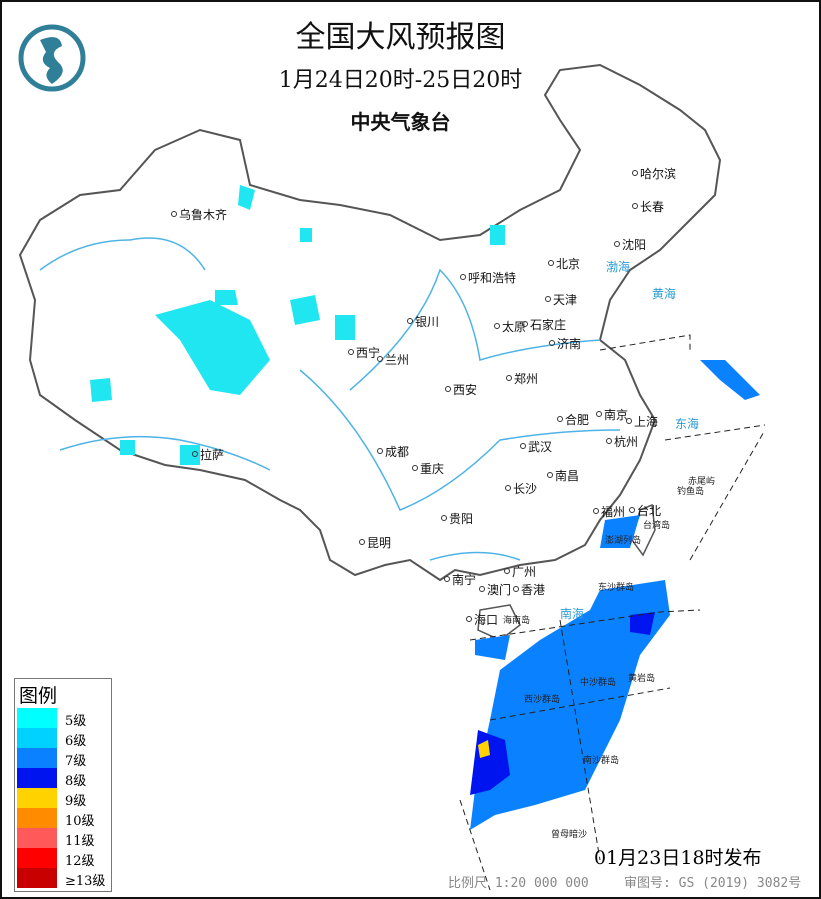 This screenshot has height=899, width=821. Describe the element at coordinates (521, 489) in the screenshot. I see `city-label: 长沙` at that location.